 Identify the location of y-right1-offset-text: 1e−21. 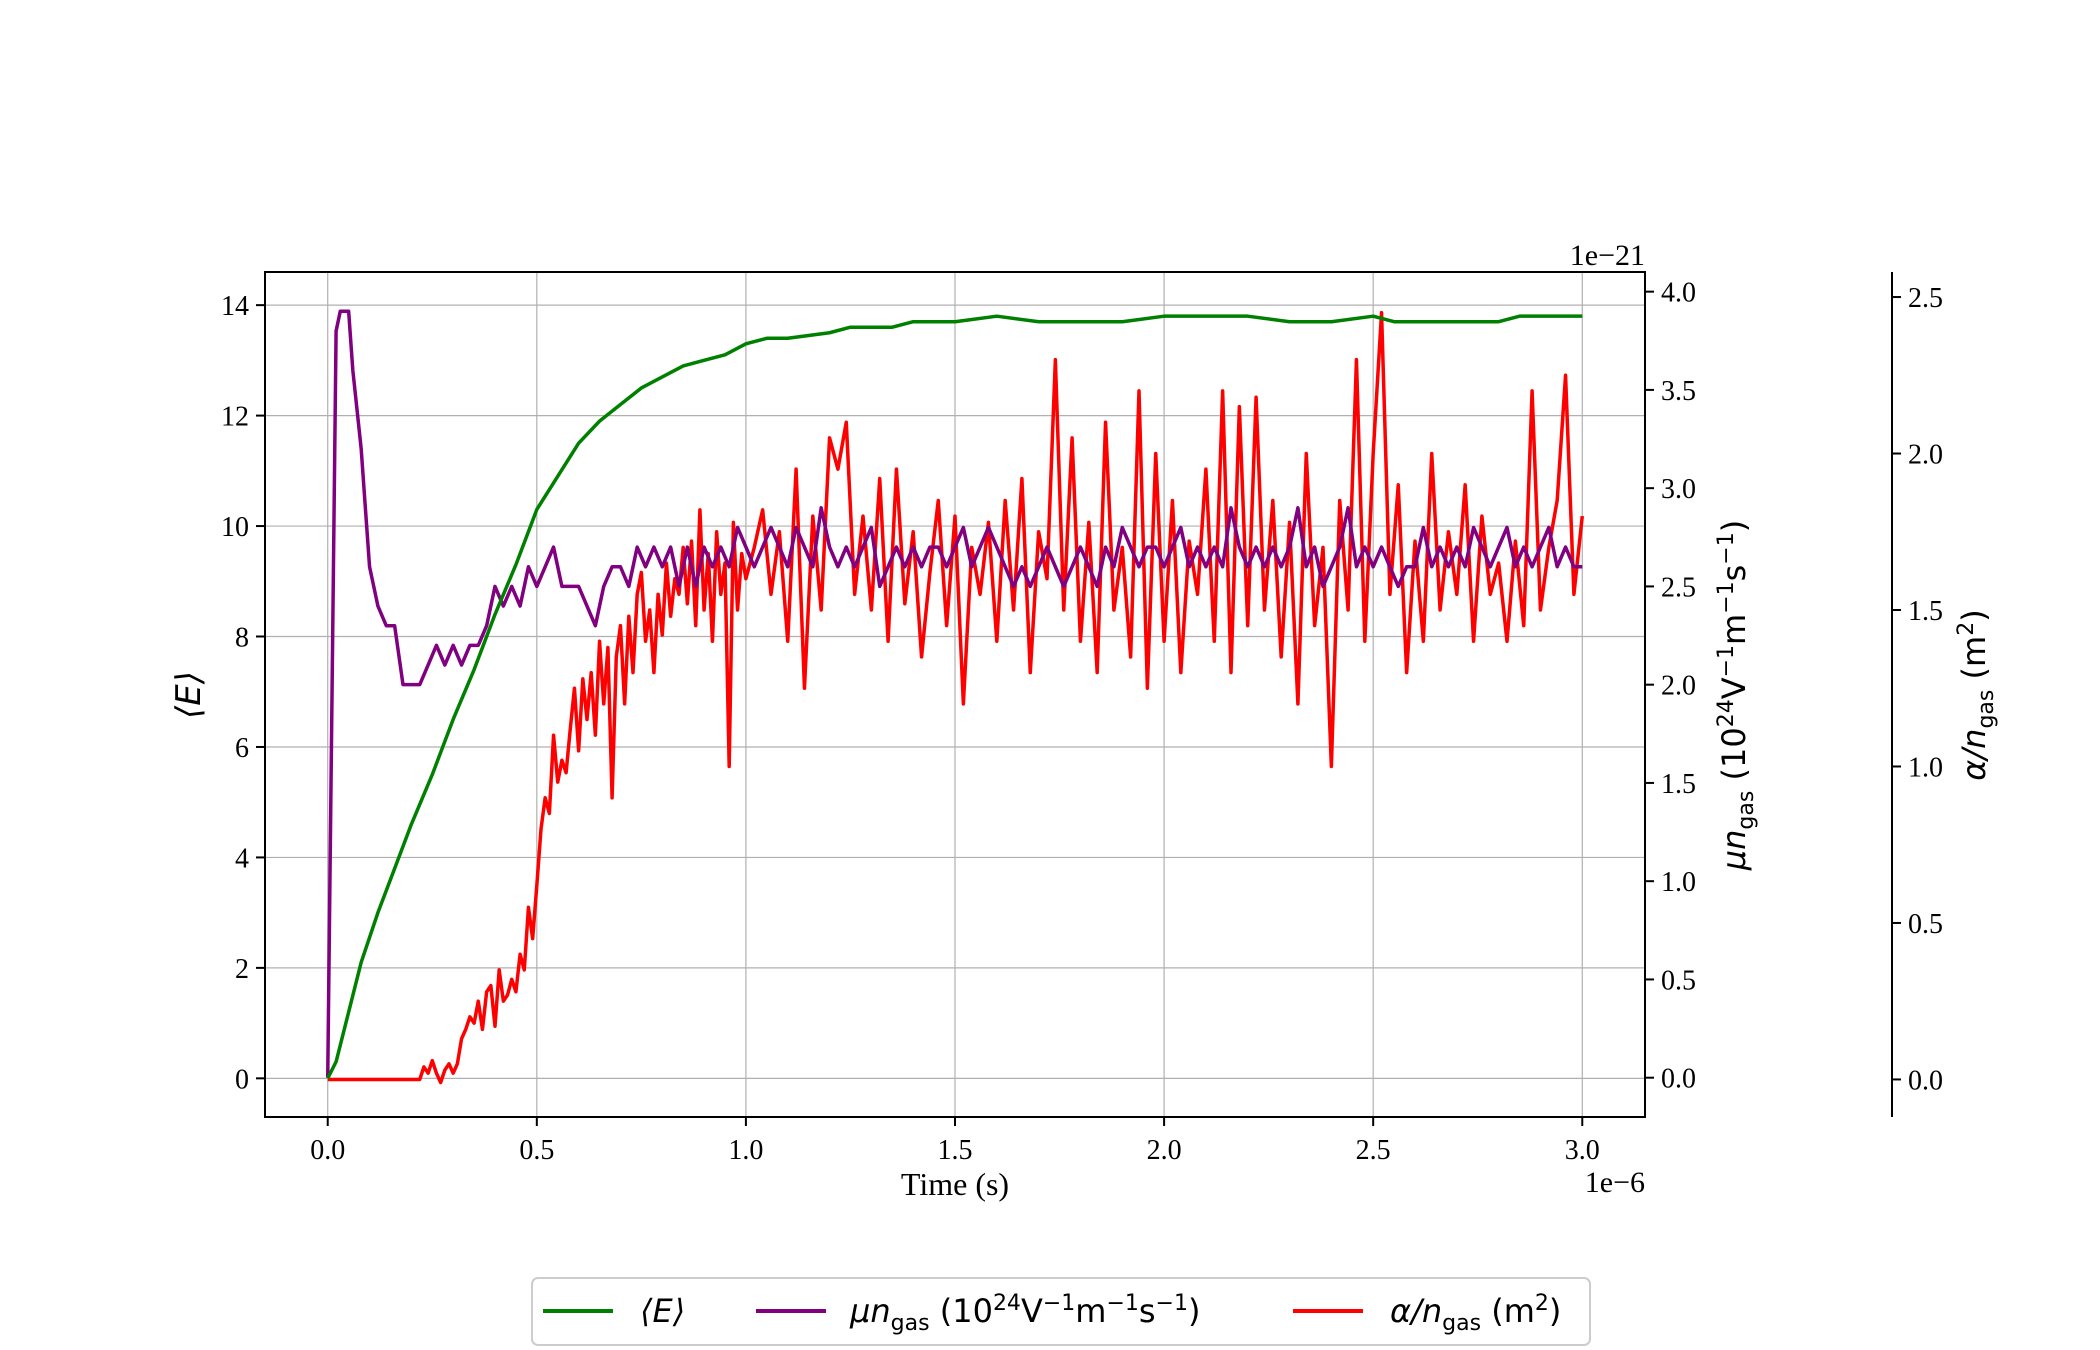
(1607, 255).